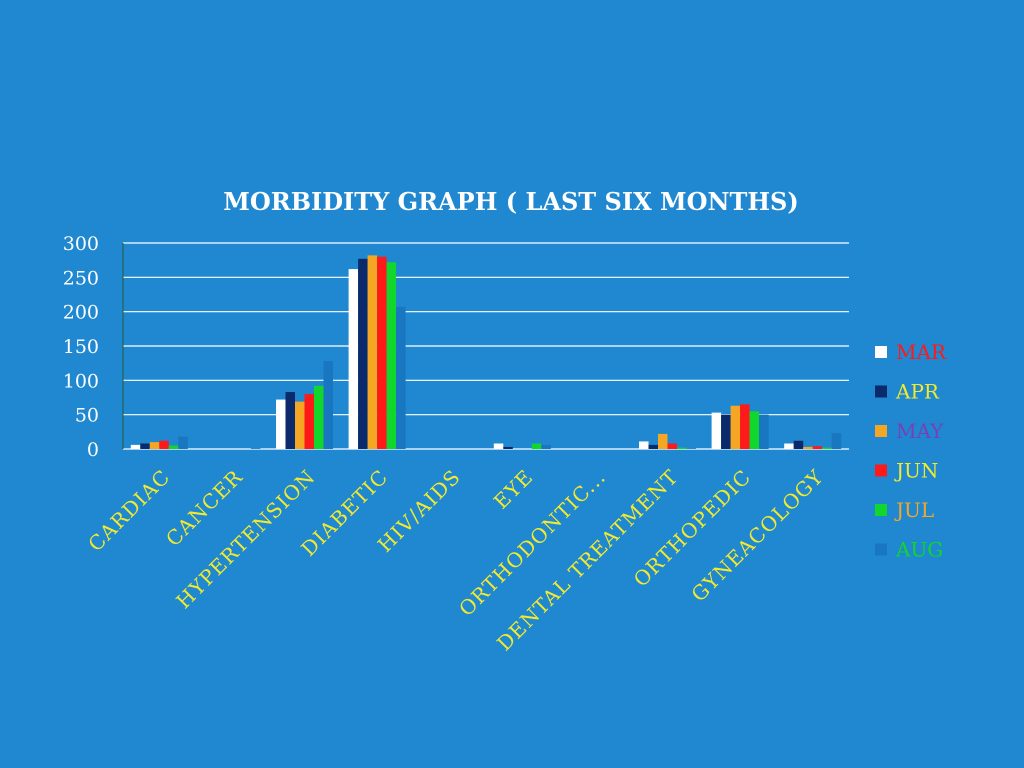 This screenshot has width=1024, height=768. I want to click on category-label: CARDIAC, so click(129, 511).